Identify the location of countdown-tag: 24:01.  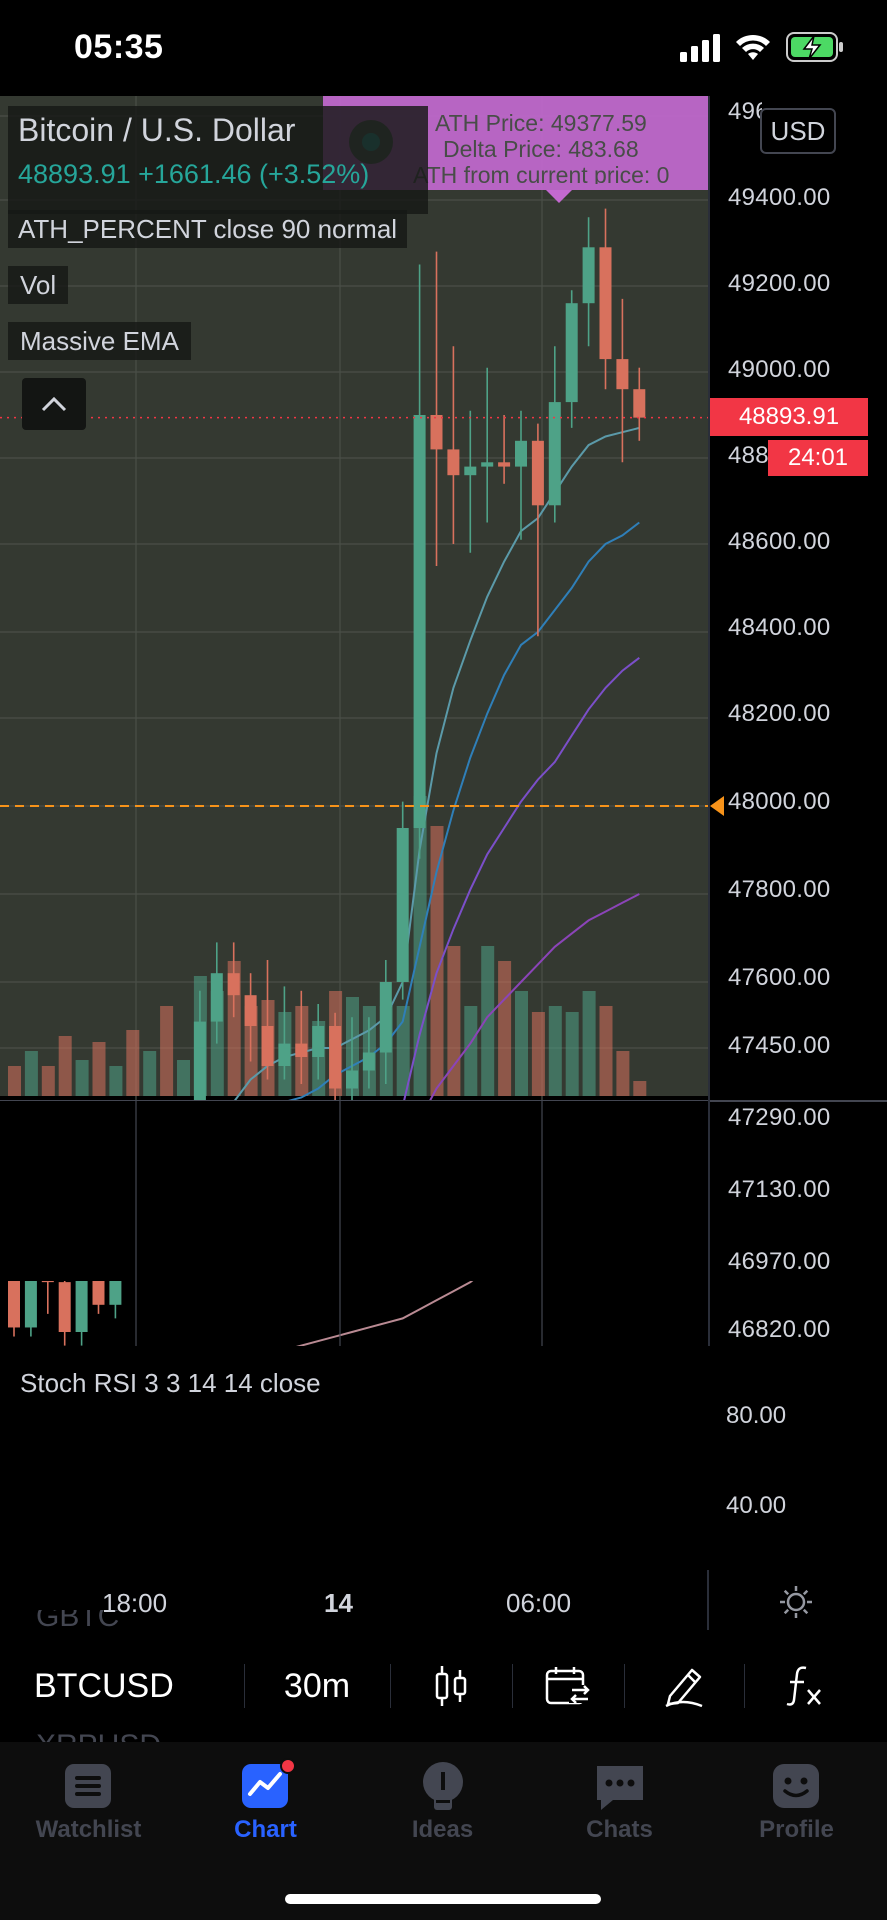
(818, 458).